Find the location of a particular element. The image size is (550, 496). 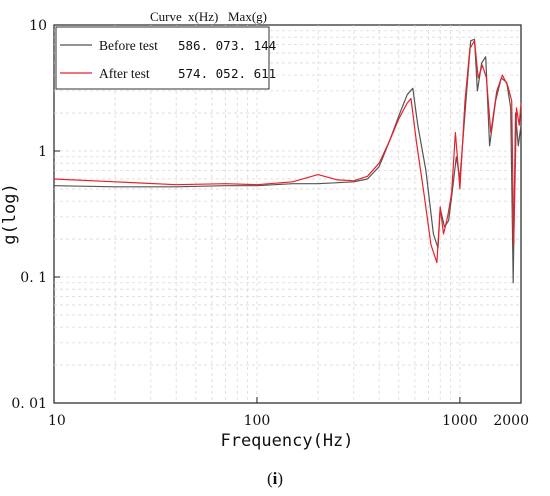

legend-max-after: 2. 611 is located at coordinates (253, 73).